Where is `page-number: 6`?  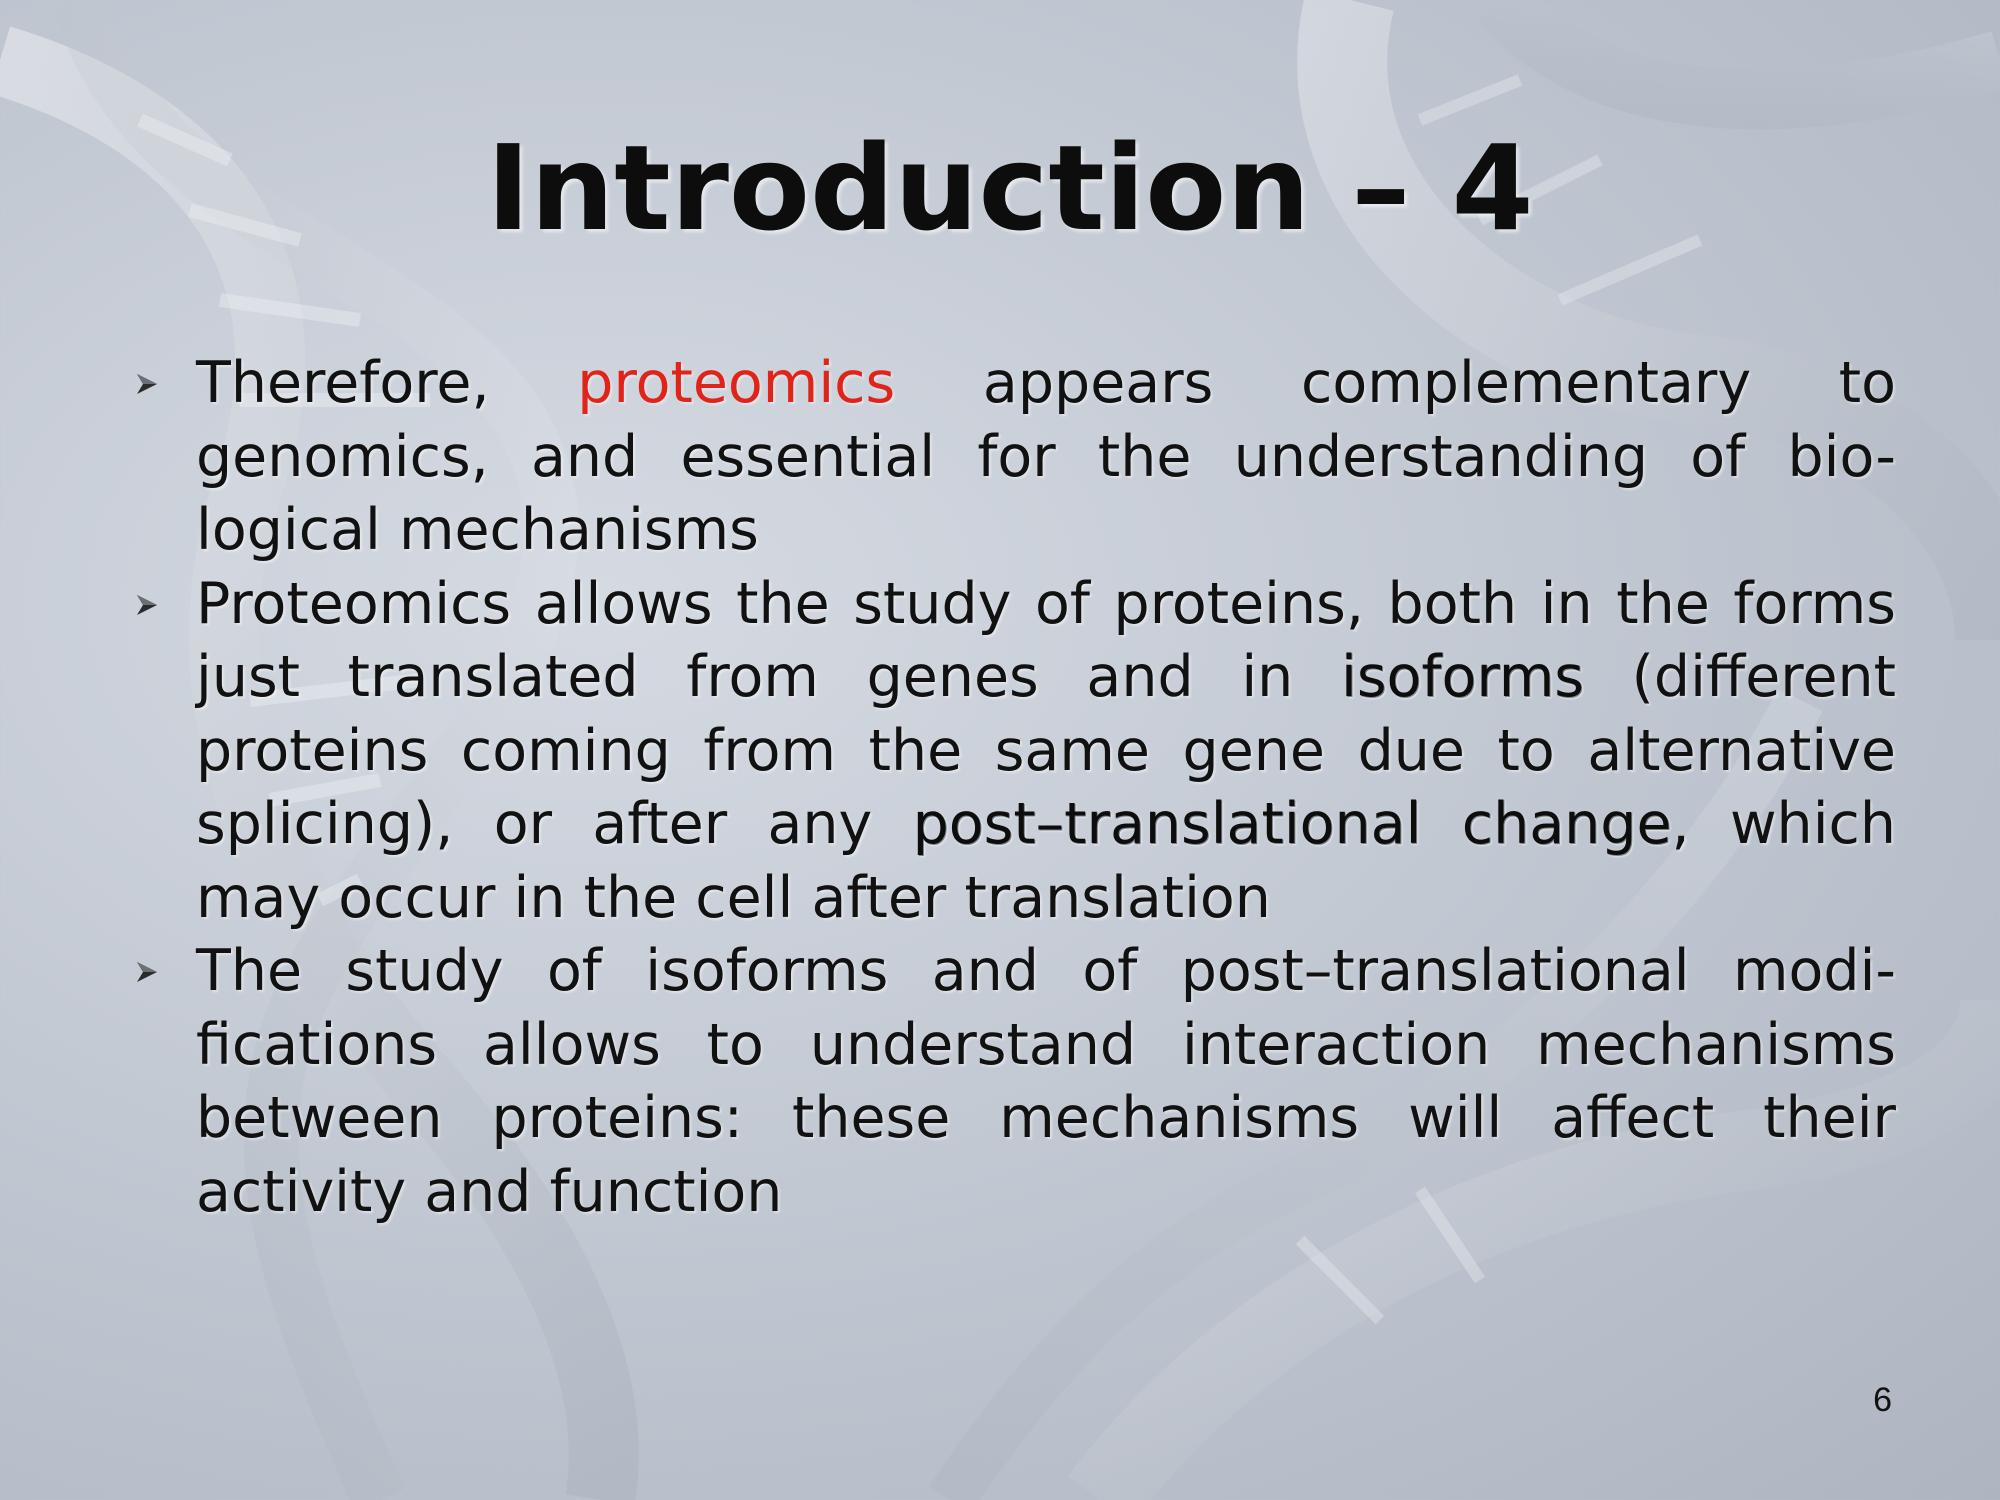
page-number: 6 is located at coordinates (1882, 1400).